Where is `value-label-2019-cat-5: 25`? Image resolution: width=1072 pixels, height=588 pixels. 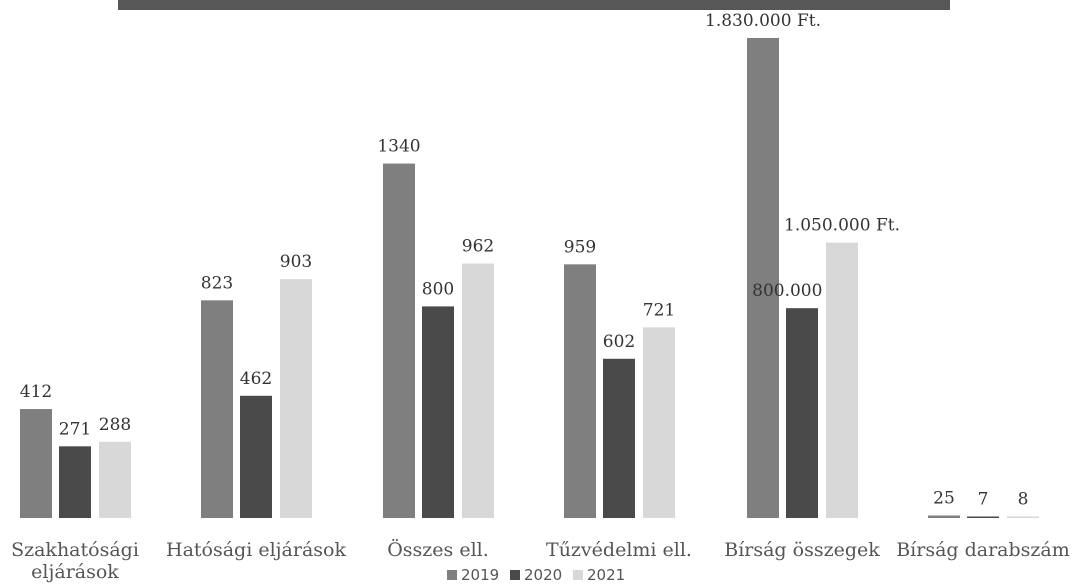 value-label-2019-cat-5: 25 is located at coordinates (944, 499).